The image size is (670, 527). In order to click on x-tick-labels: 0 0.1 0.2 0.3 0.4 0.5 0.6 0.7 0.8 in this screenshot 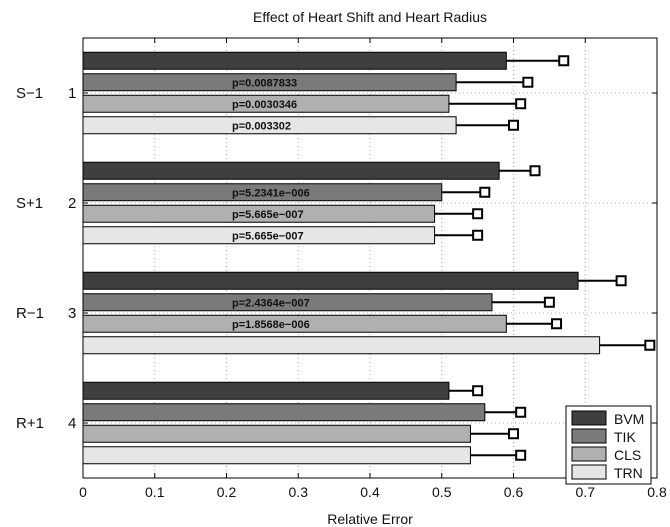, I will do `click(373, 492)`.